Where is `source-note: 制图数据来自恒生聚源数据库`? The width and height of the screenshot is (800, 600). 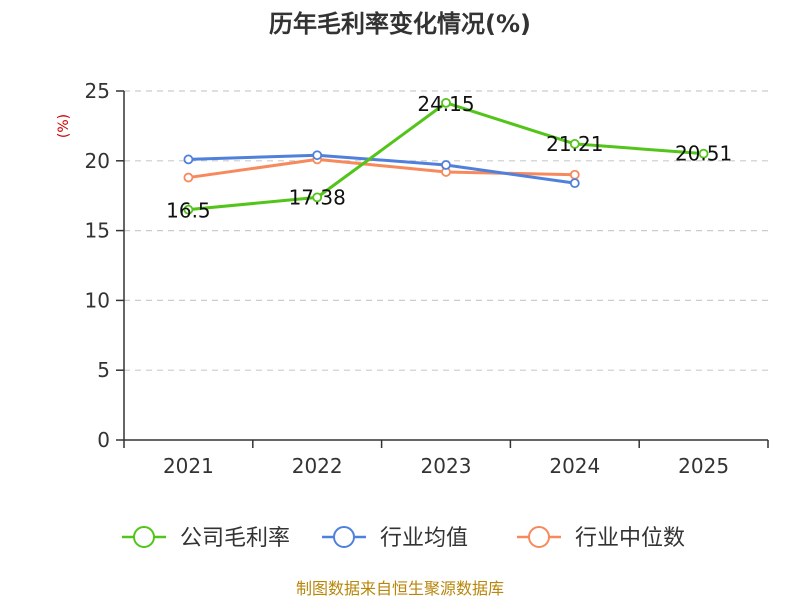 source-note: 制图数据来自恒生聚源数据库 is located at coordinates (400, 588).